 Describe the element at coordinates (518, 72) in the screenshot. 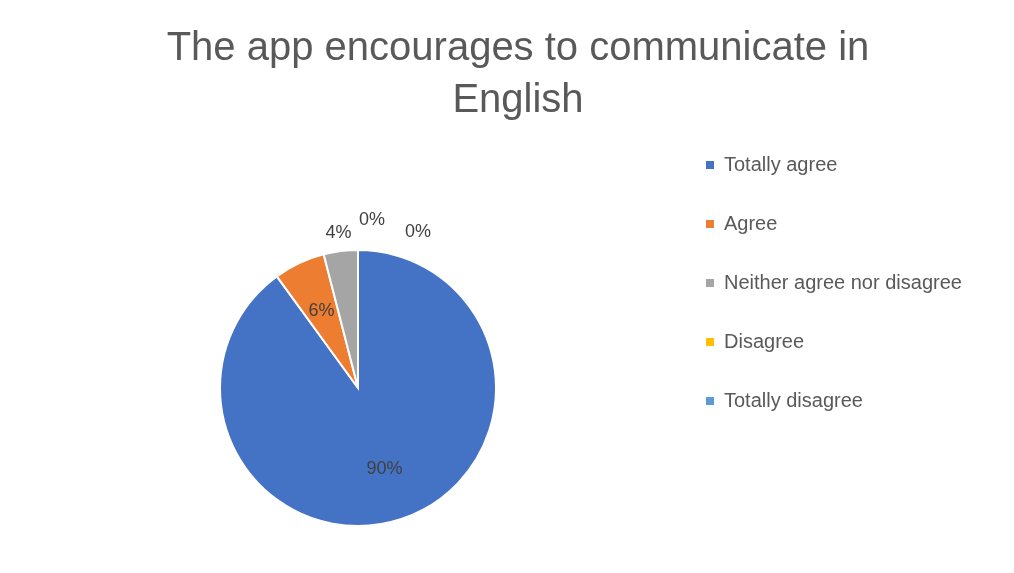

I see `chart-title: The app encourages to communicate in English` at that location.